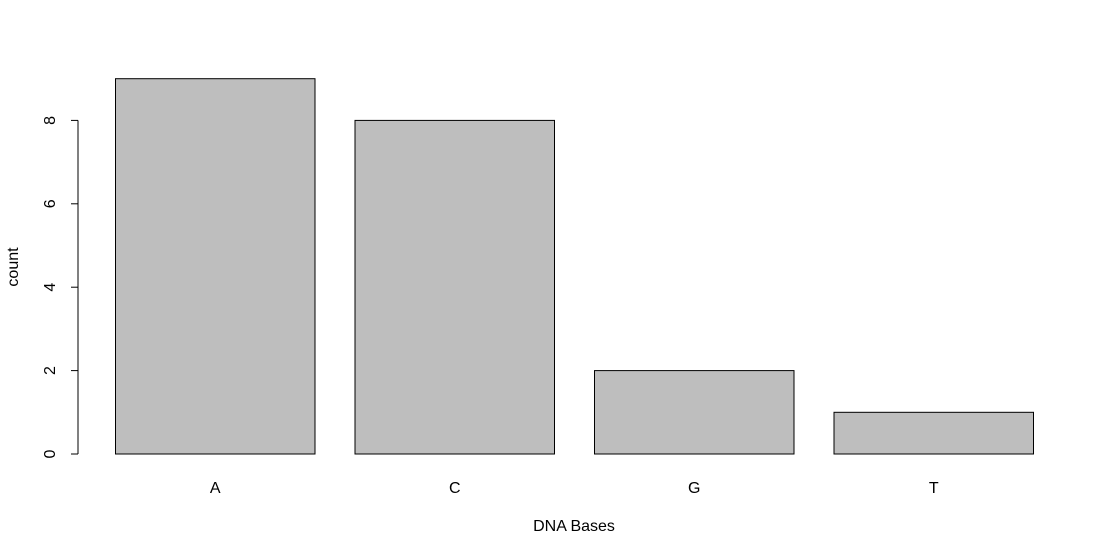  Describe the element at coordinates (50, 370) in the screenshot. I see `y-tick-label: 2` at that location.